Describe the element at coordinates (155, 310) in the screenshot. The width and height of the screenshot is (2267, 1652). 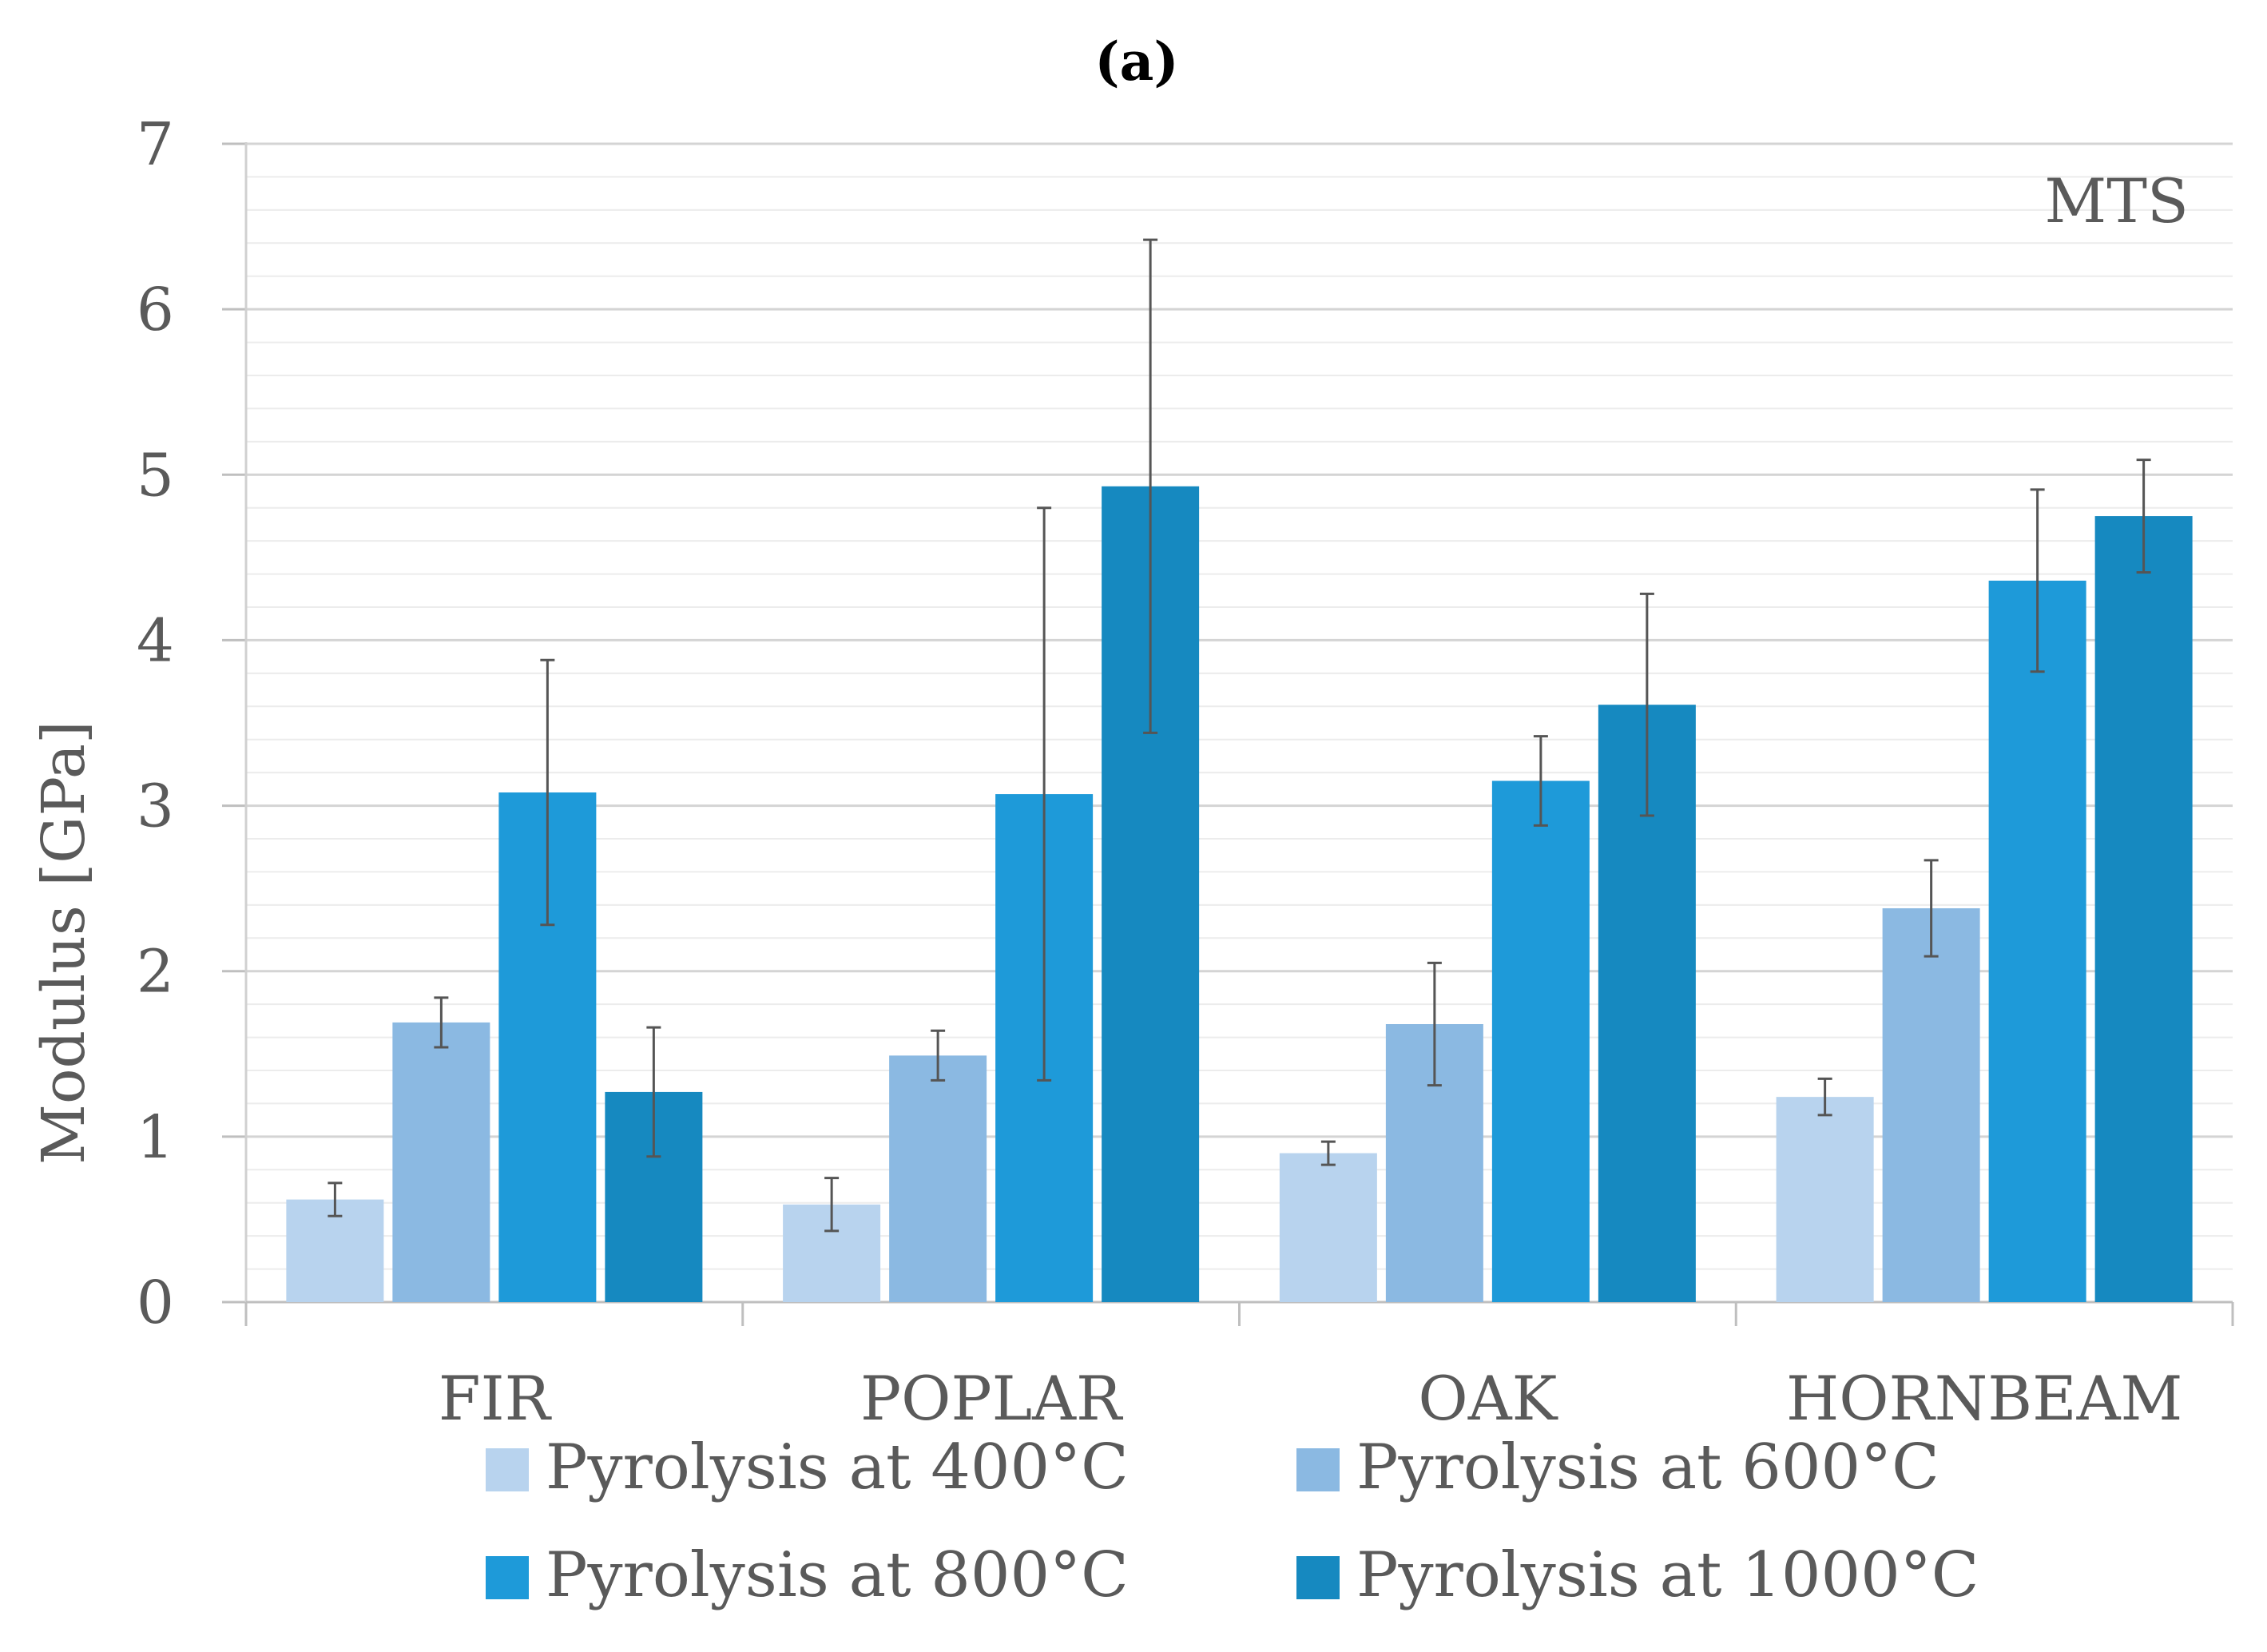
I see `y-tick-label: 6` at that location.